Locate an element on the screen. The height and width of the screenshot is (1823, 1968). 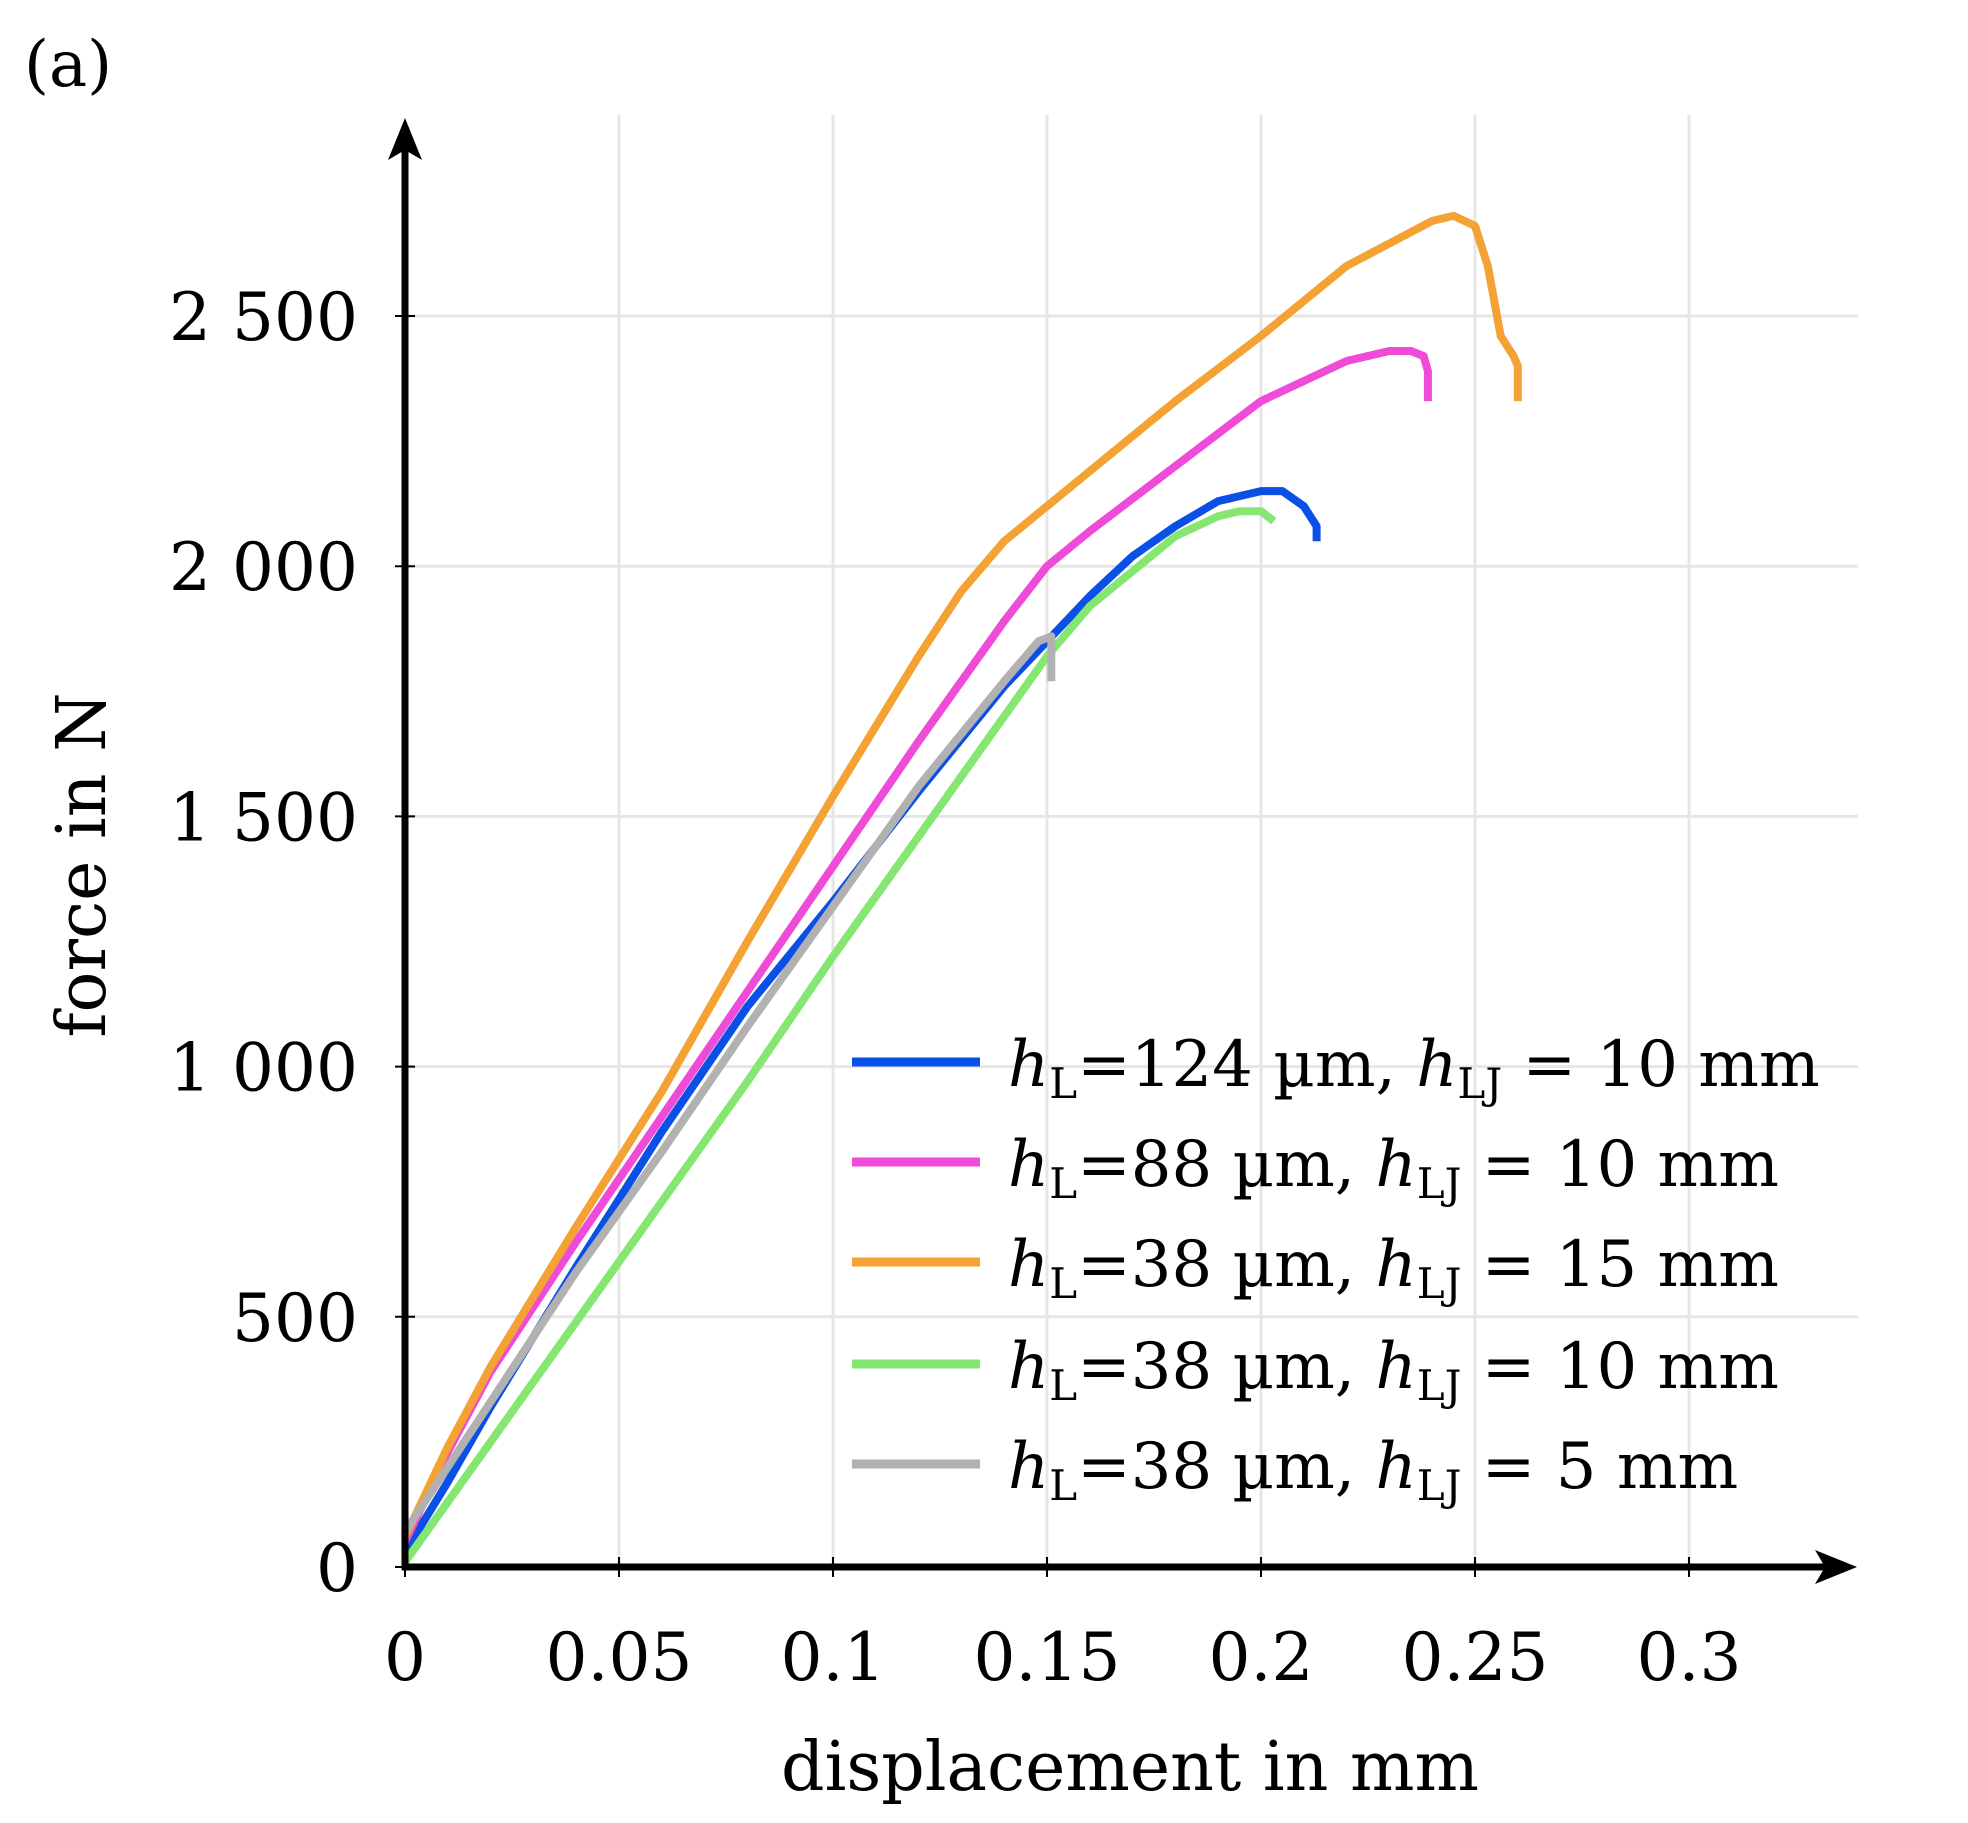
y-tick-label: 2 500 is located at coordinates (263, 317).